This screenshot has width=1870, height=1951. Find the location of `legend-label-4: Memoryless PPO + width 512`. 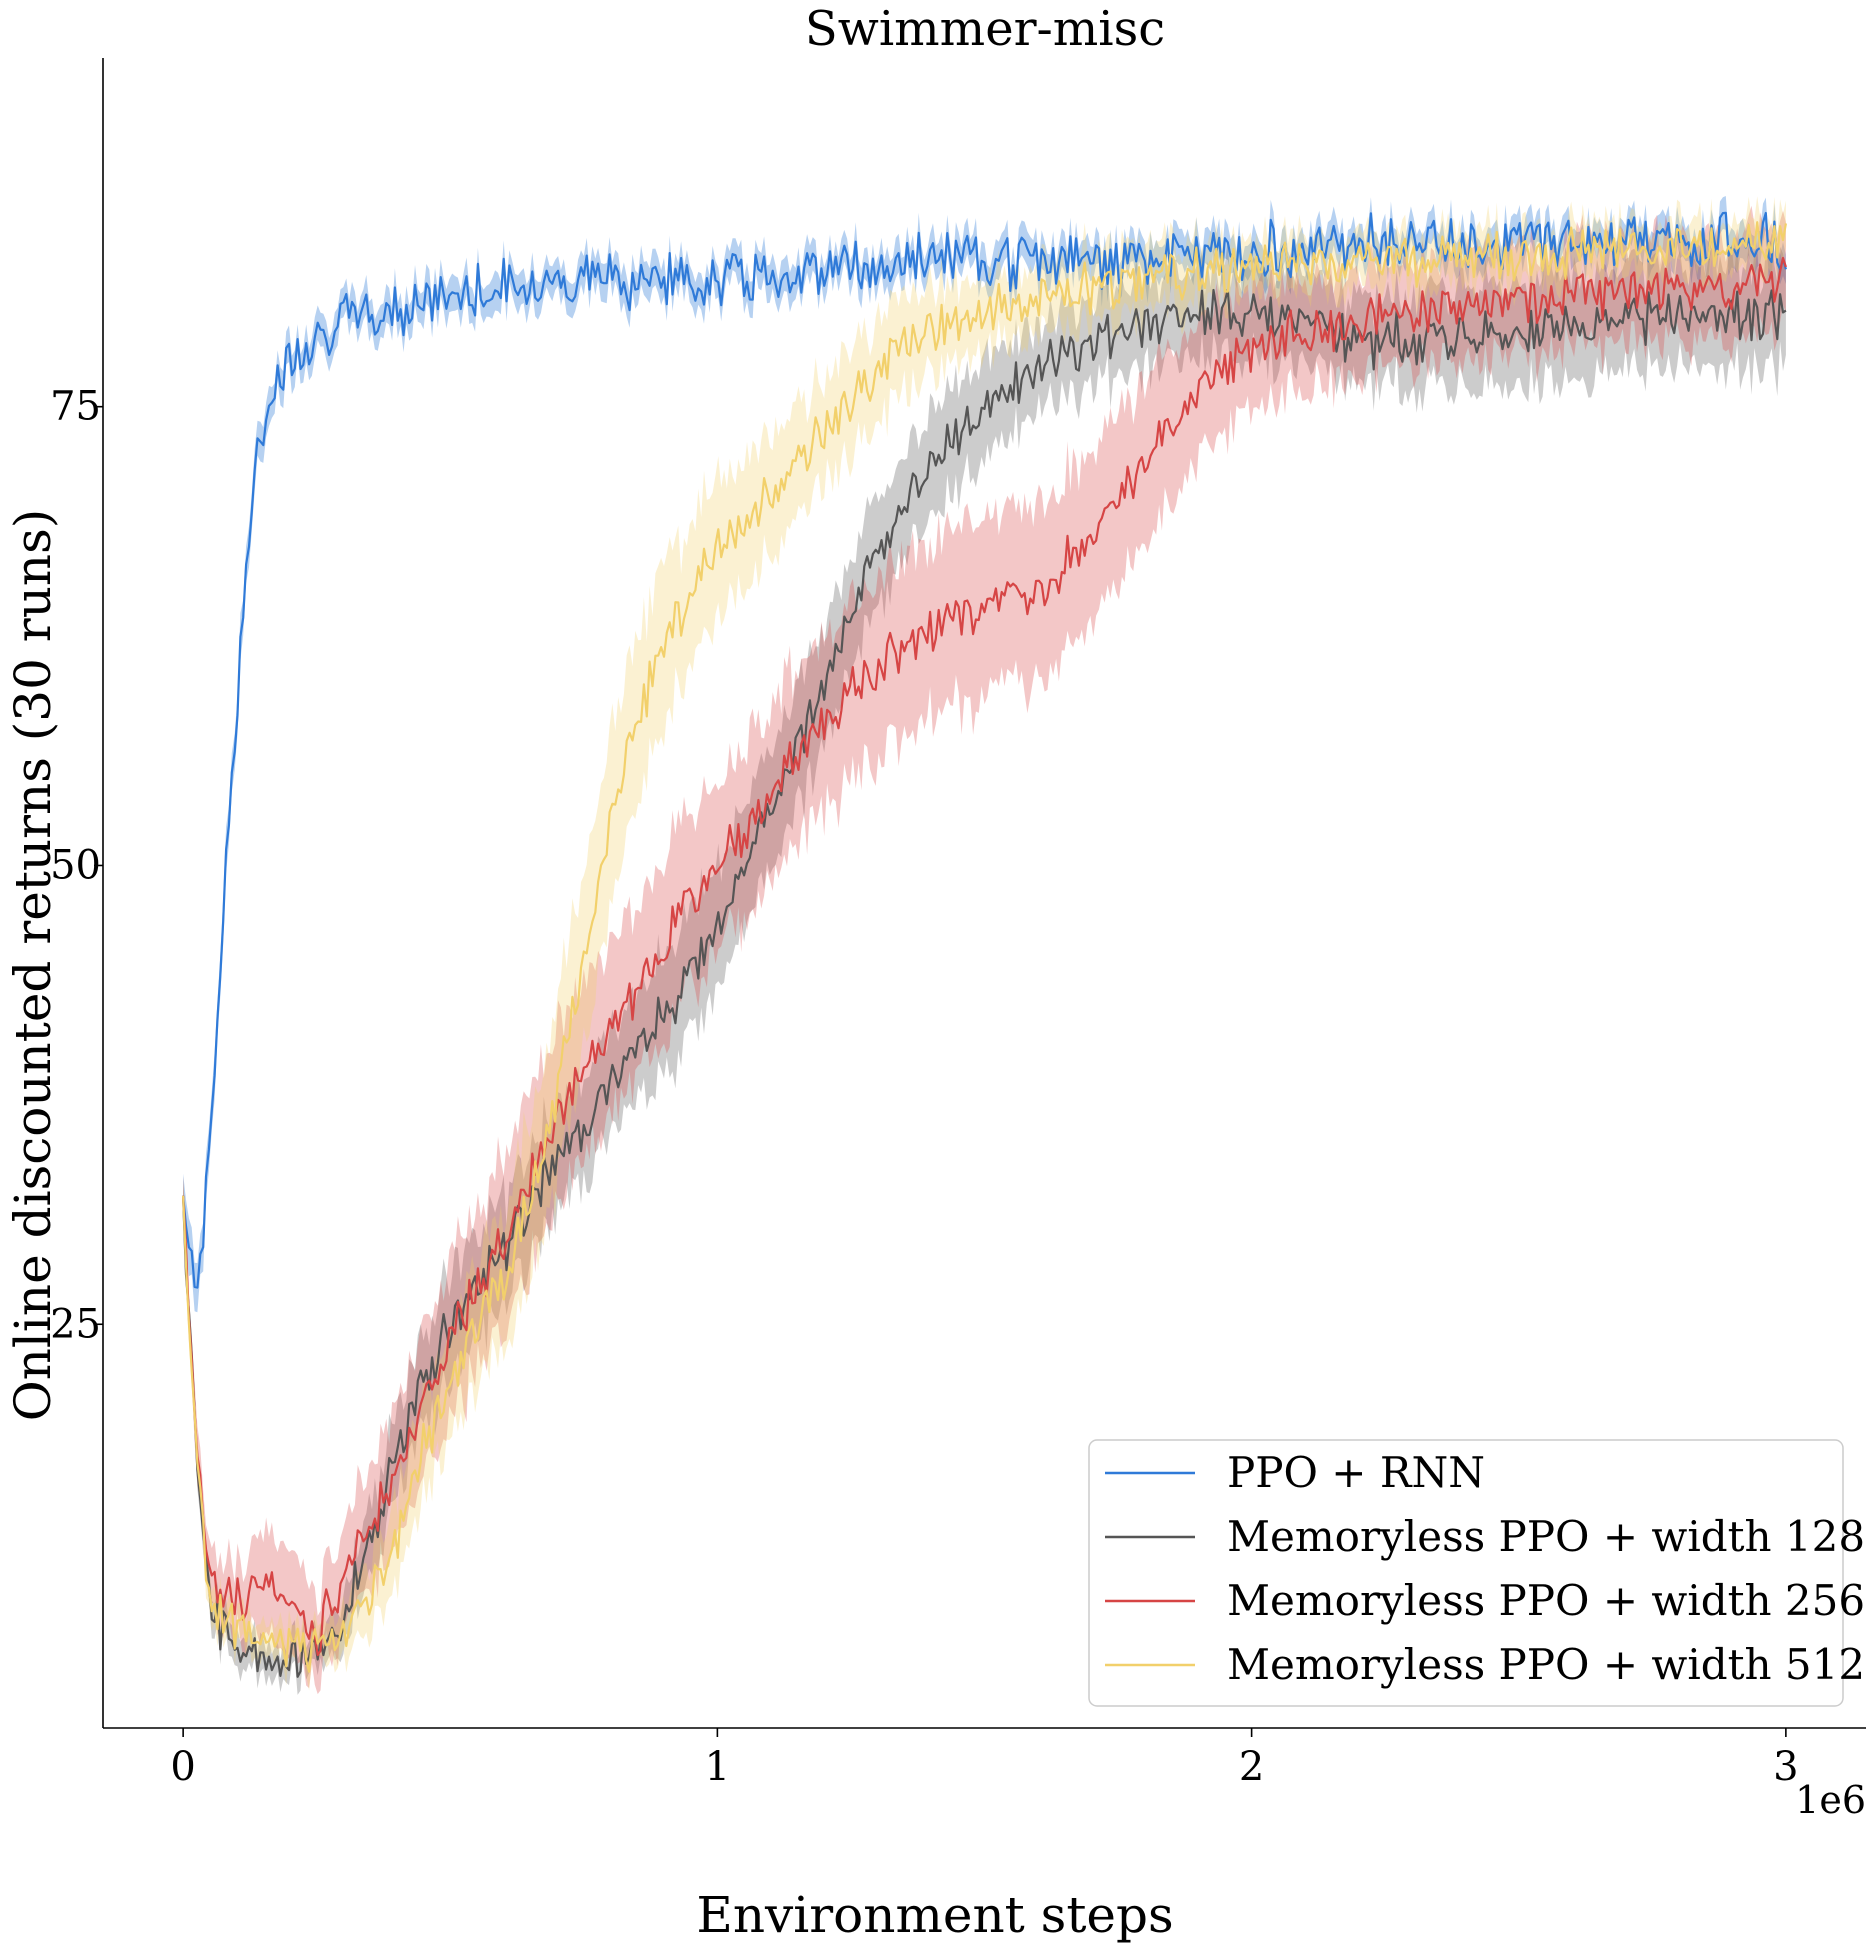

legend-label-4: Memoryless PPO + width 512 is located at coordinates (1546, 1664).